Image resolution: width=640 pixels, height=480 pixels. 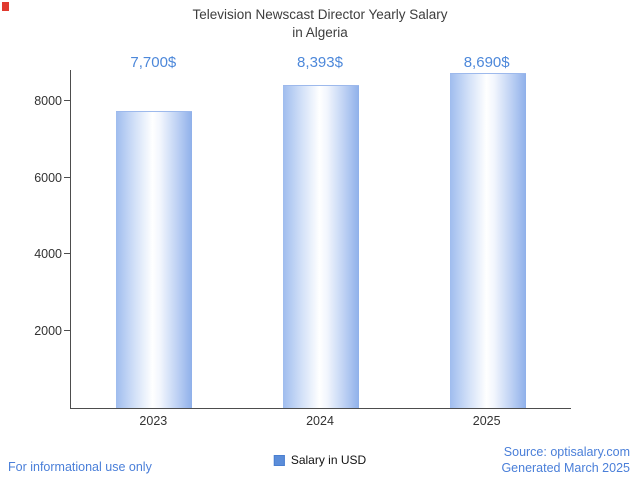 I want to click on x-tick-label: 2025, so click(x=486, y=421).